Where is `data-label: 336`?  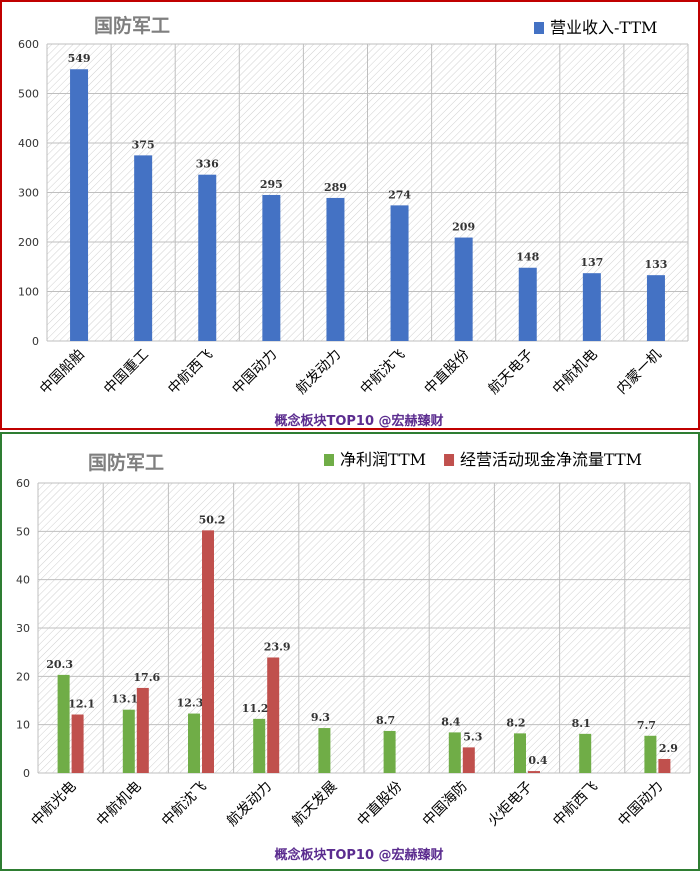 data-label: 336 is located at coordinates (207, 164).